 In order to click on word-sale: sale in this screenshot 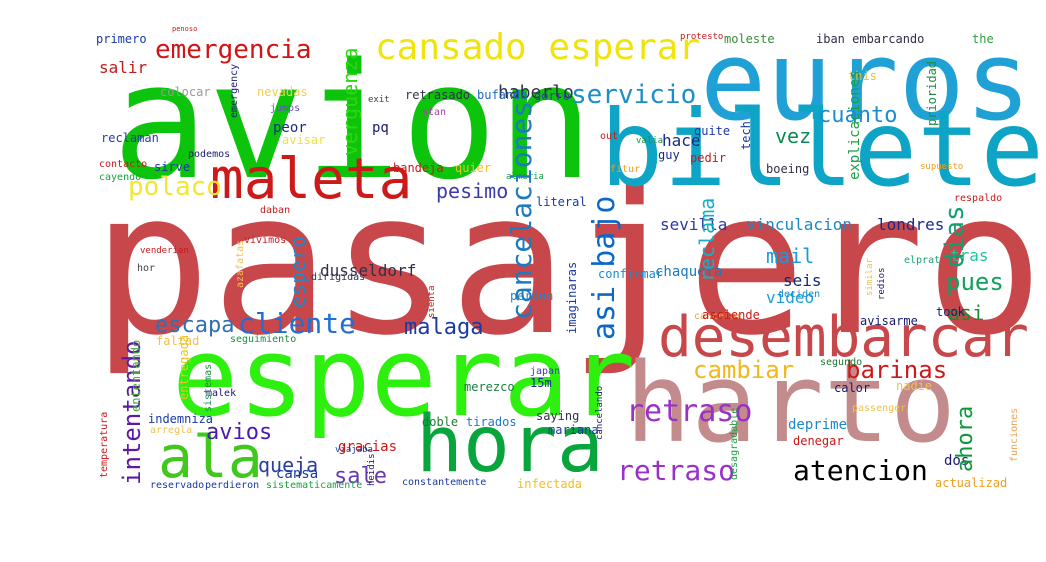, I will do `click(360, 476)`.